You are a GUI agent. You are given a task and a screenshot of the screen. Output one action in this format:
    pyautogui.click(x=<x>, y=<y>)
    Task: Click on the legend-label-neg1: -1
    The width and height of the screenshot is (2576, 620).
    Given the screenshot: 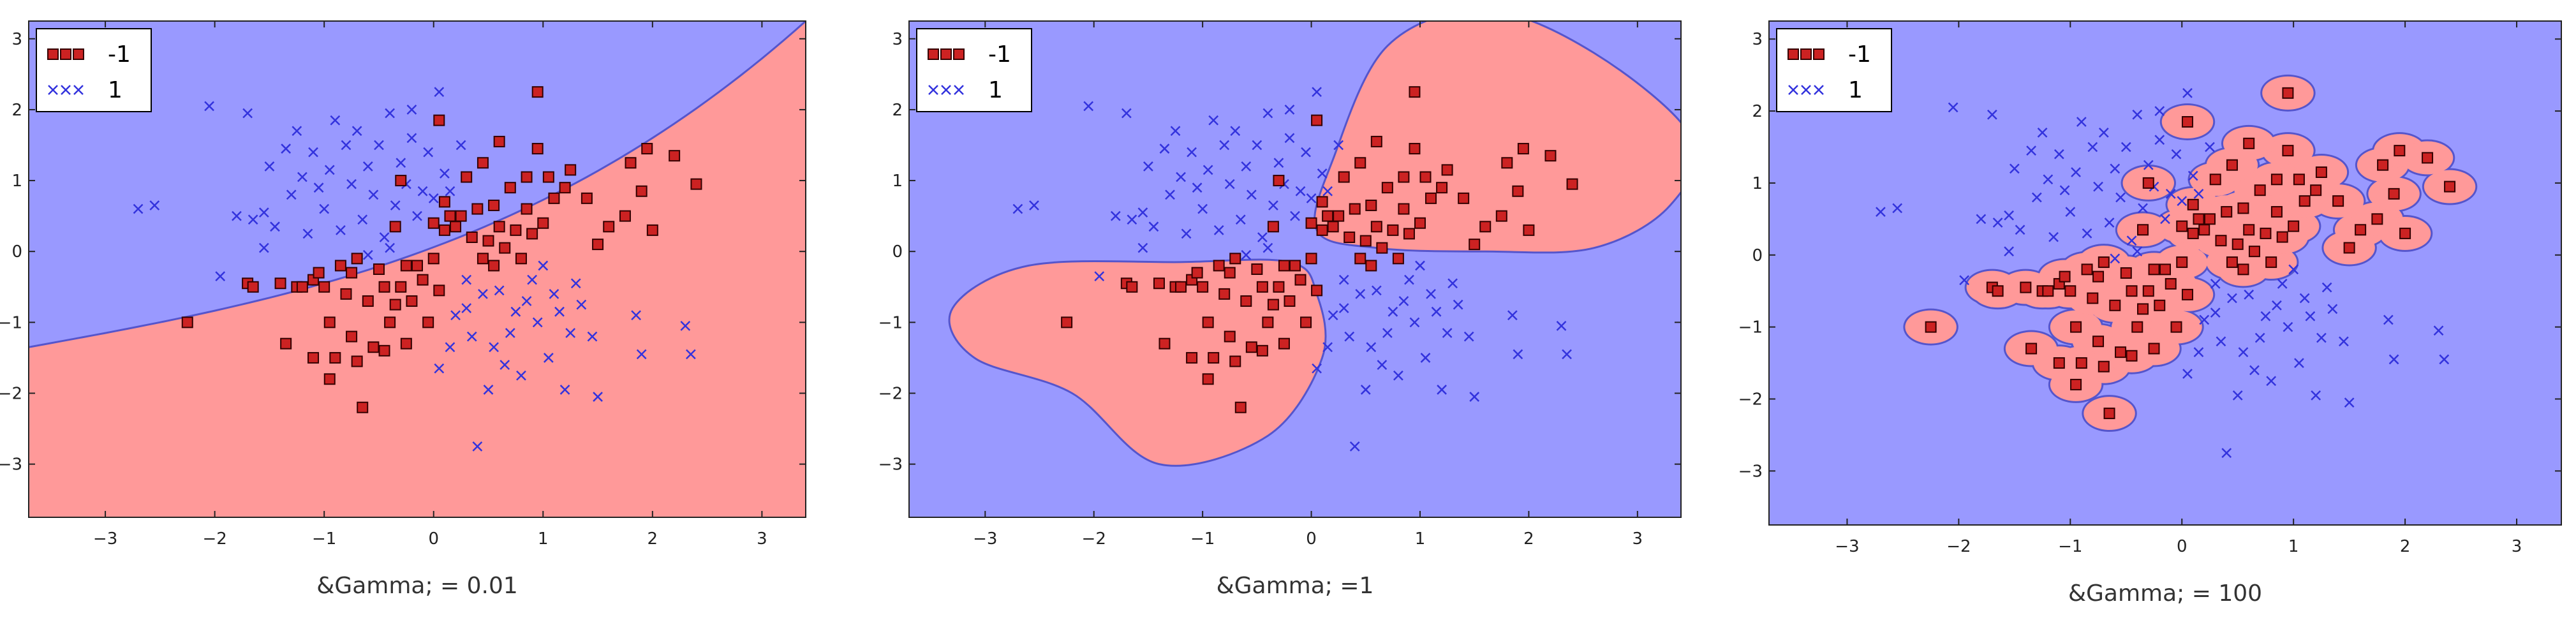 What is the action you would take?
    pyautogui.click(x=1859, y=54)
    